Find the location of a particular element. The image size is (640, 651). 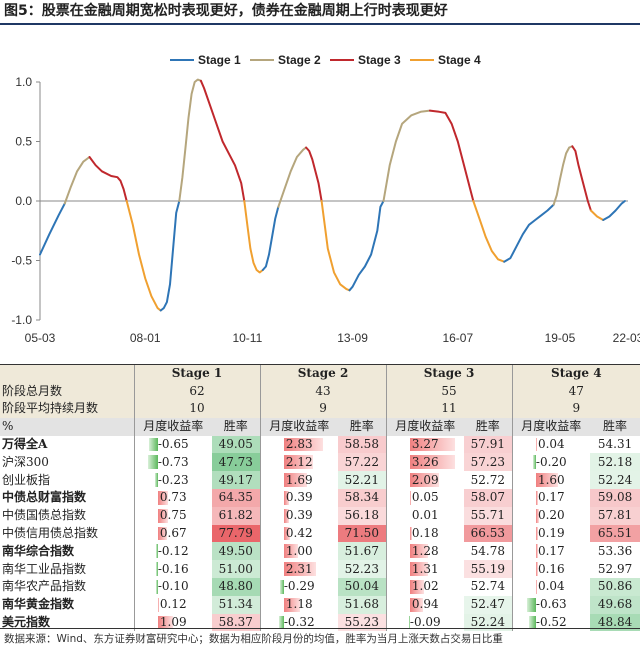

stage-header-4: Stage 4 is located at coordinates (575, 373).